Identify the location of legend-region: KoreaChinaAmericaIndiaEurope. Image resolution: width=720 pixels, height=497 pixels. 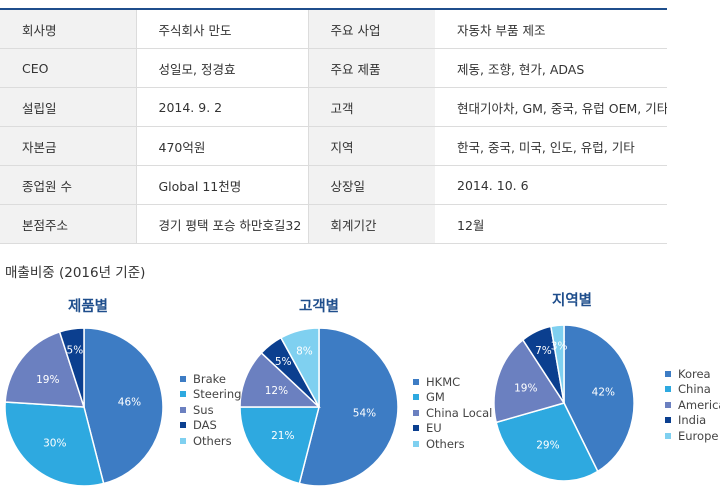
(692, 405).